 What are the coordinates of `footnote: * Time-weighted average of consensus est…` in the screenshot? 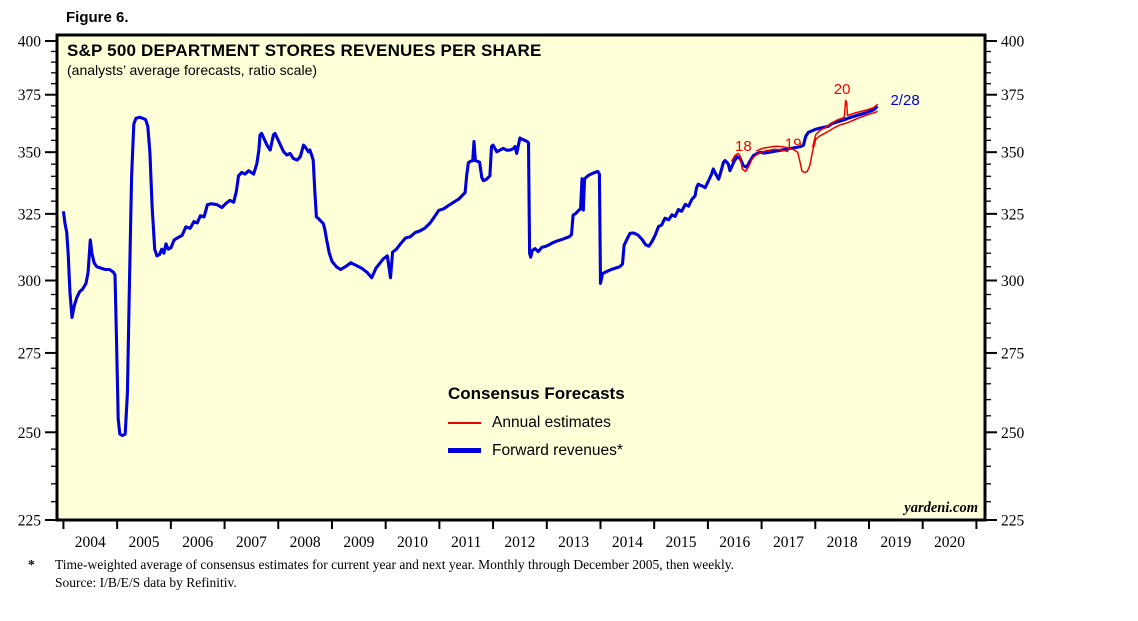 It's located at (381, 573).